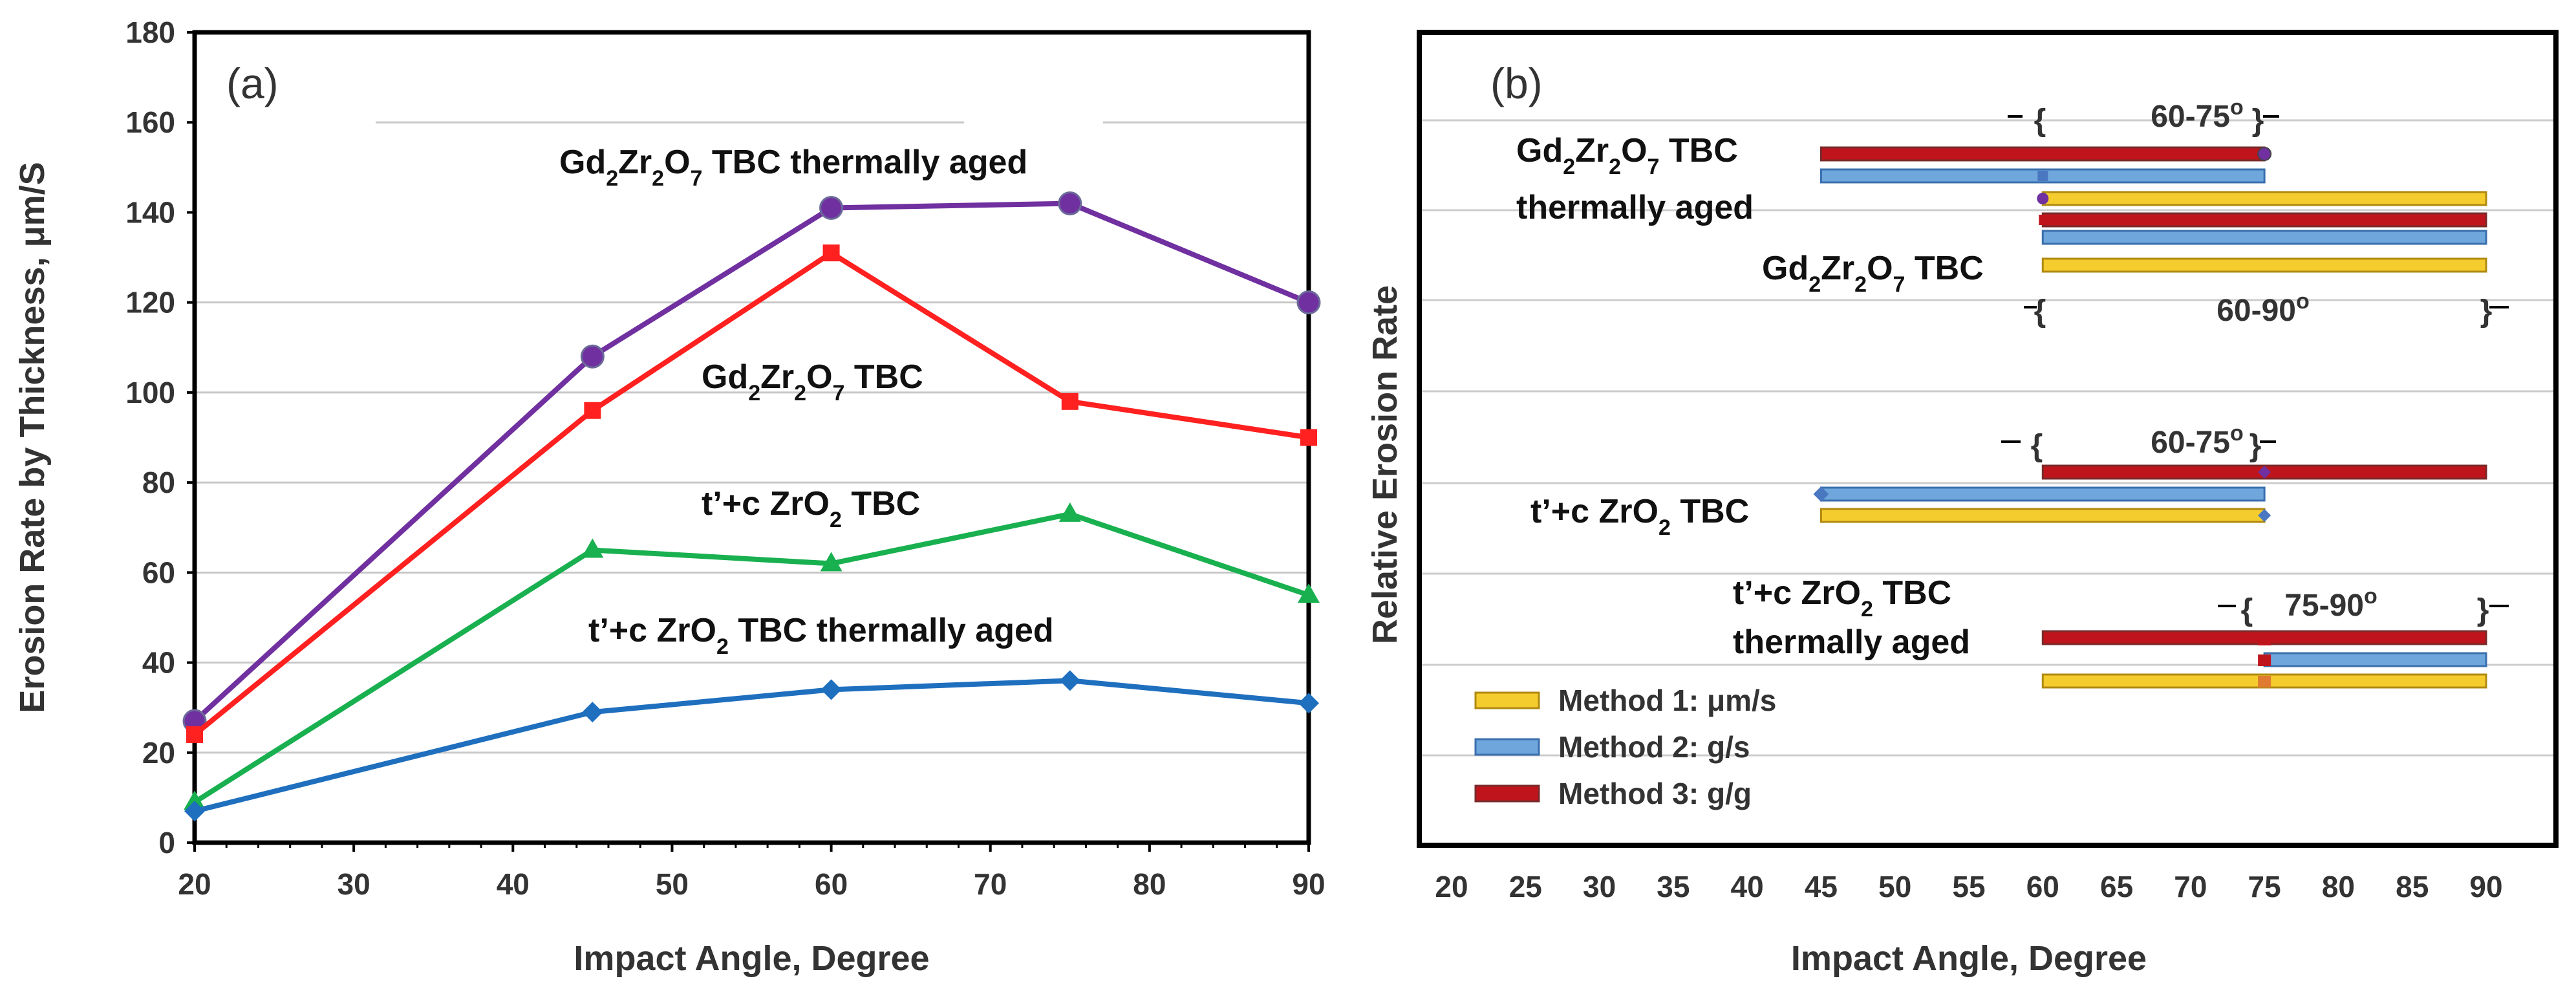 The width and height of the screenshot is (2576, 1005). I want to click on group-label: Gd2Zr2O7 TBC, so click(1627, 155).